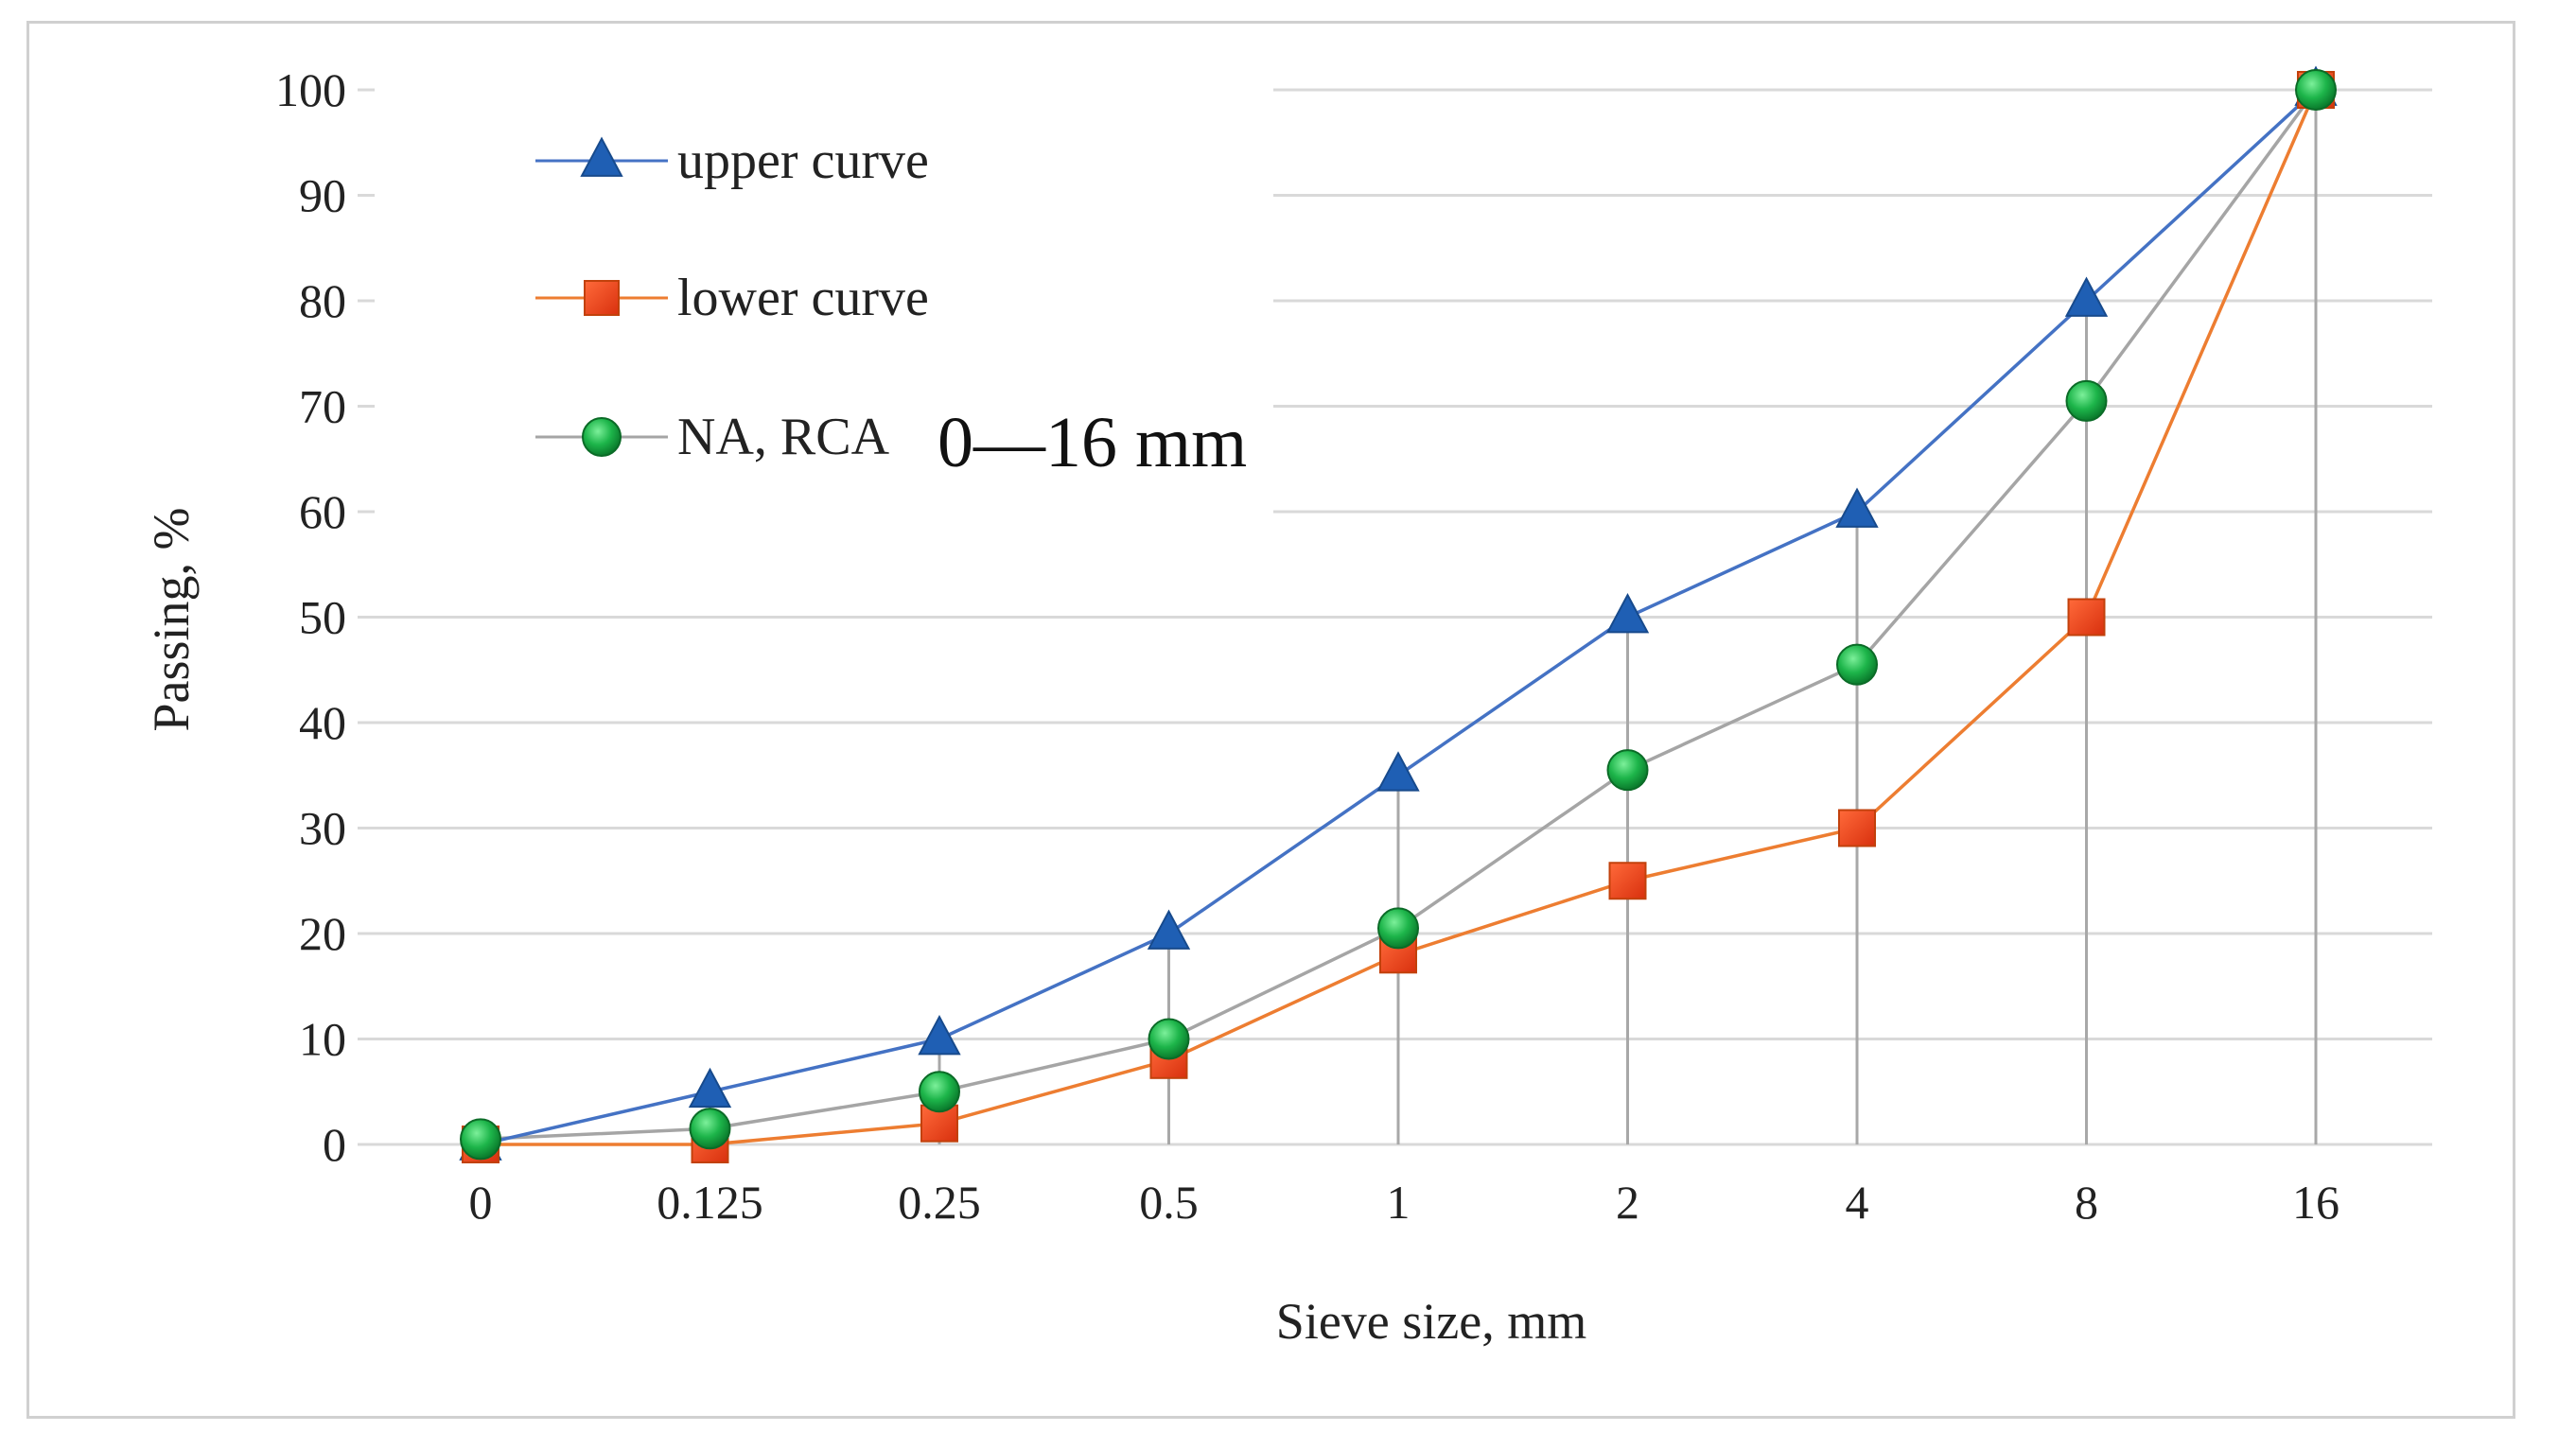 The height and width of the screenshot is (1449, 2576). What do you see at coordinates (1858, 1203) in the screenshot?
I see `x-tick-label-4: 4` at bounding box center [1858, 1203].